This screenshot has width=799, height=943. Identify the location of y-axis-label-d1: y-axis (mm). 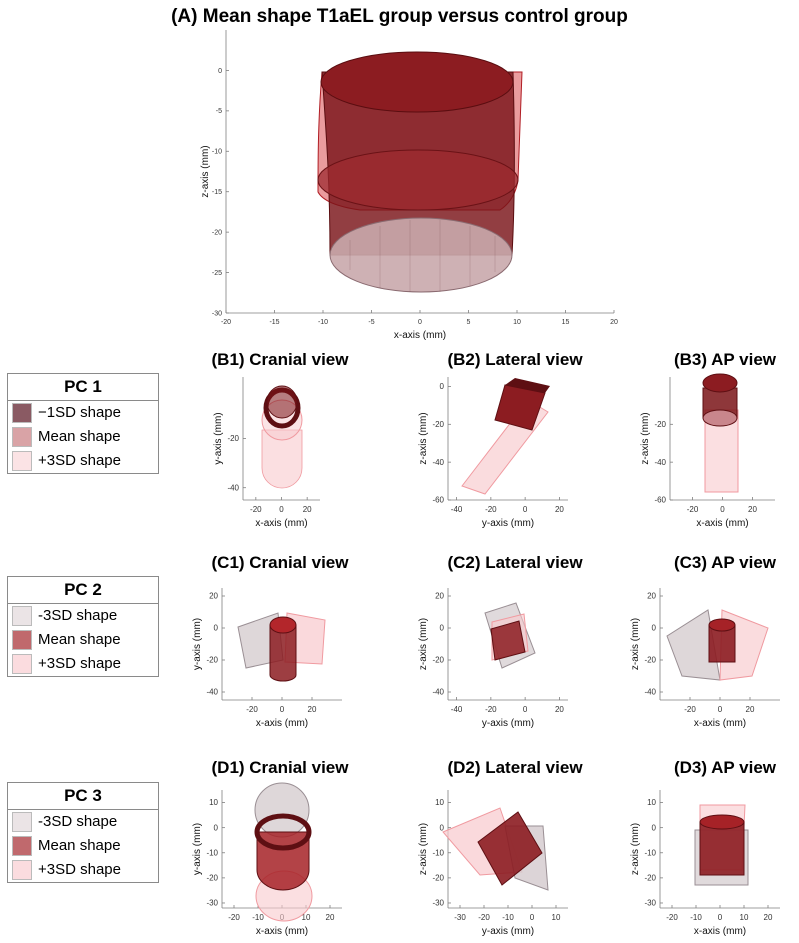
(197, 849).